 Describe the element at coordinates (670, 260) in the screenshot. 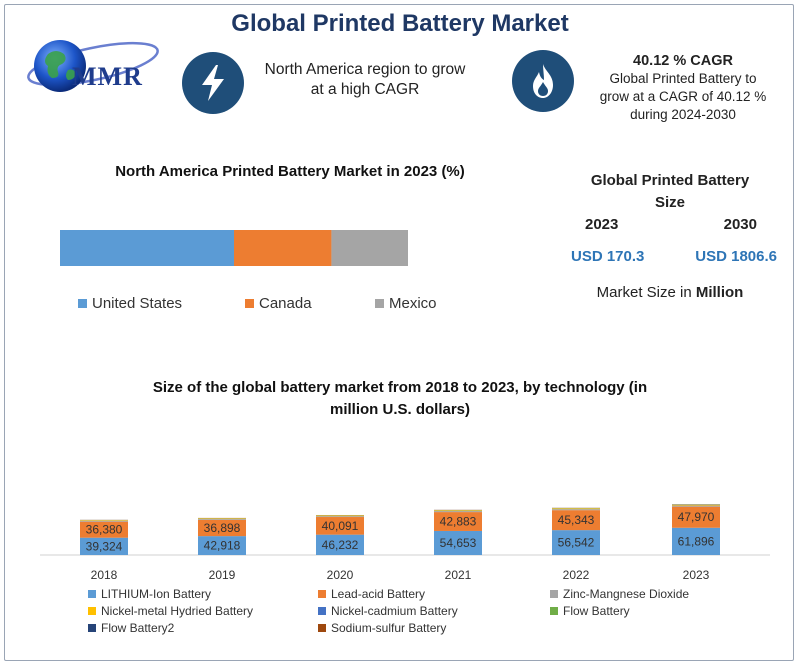

I see `market-size-values: USD 170.3 USD 1806.6` at that location.